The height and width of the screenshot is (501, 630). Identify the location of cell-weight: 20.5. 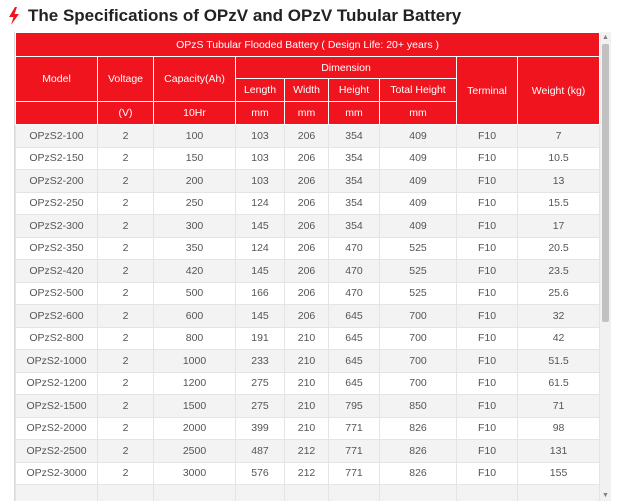
(558, 248).